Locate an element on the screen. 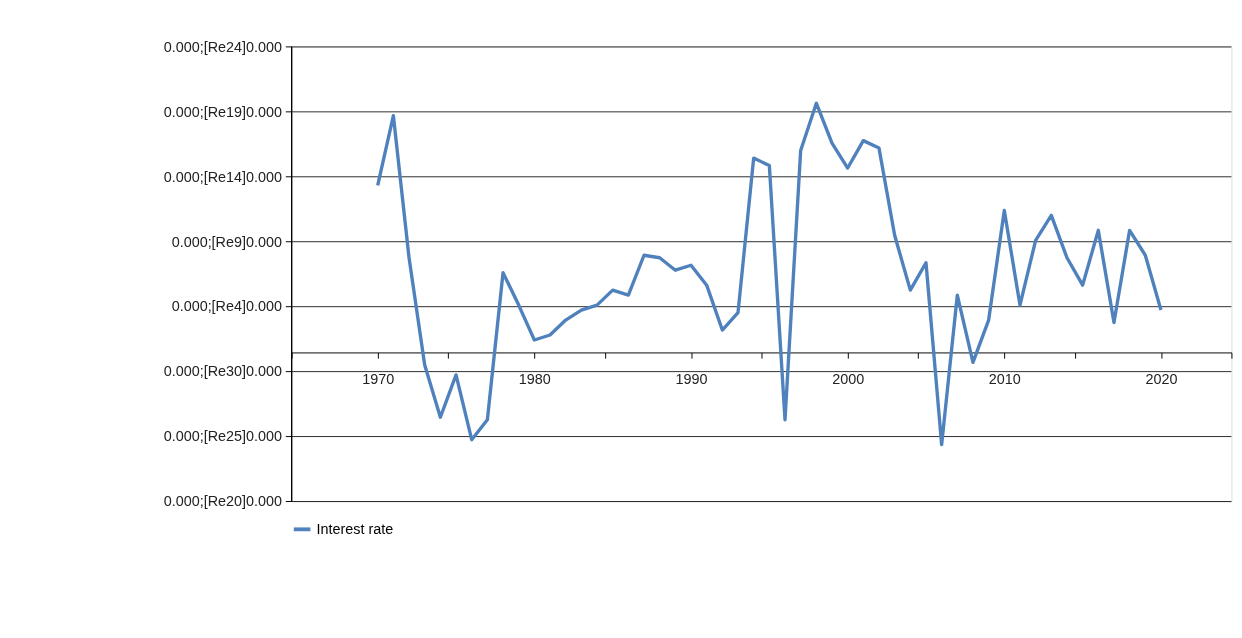 This screenshot has height=638, width=1242. x-tick-label: 2000 is located at coordinates (848, 378).